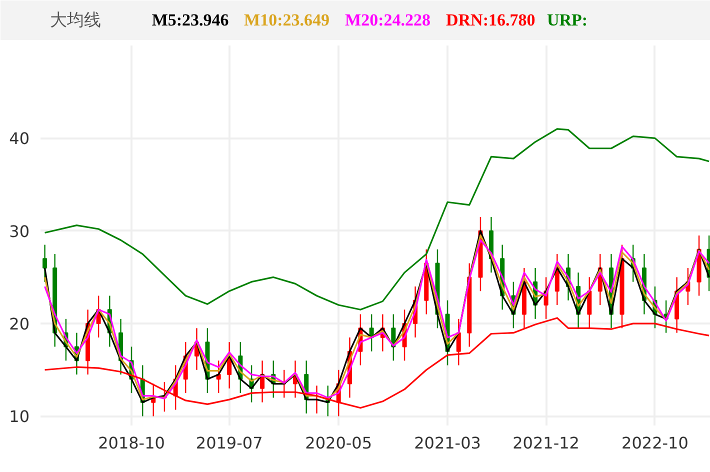 This screenshot has width=710, height=472. I want to click on x-tick-label: 2021-12, so click(546, 443).